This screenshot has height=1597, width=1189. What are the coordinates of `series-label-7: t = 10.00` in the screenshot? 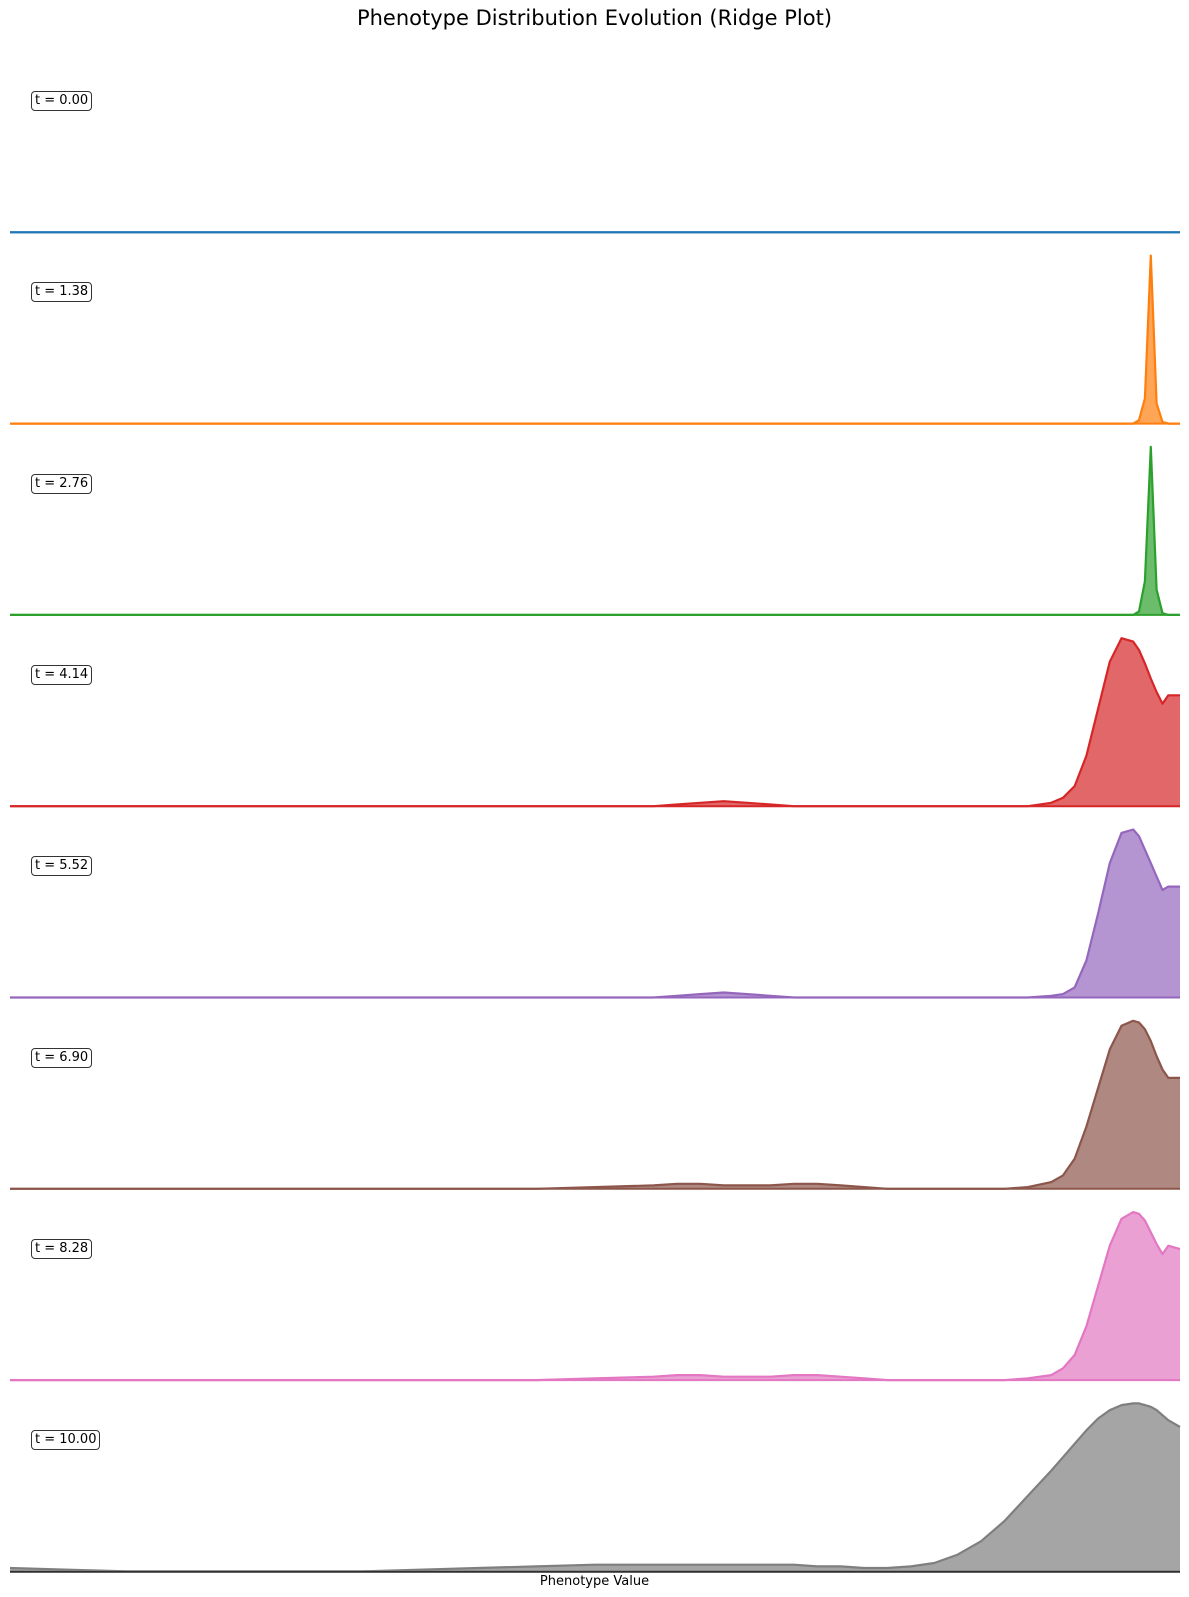 It's located at (66, 1440).